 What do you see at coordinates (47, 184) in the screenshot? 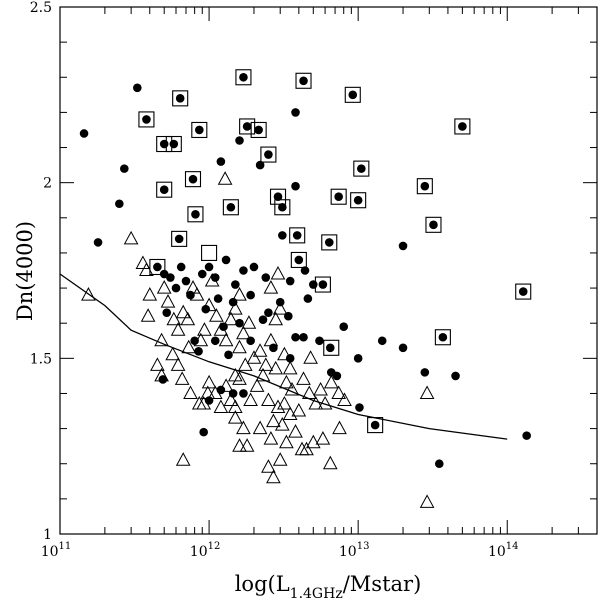
I see `y-tick-label: 2` at bounding box center [47, 184].